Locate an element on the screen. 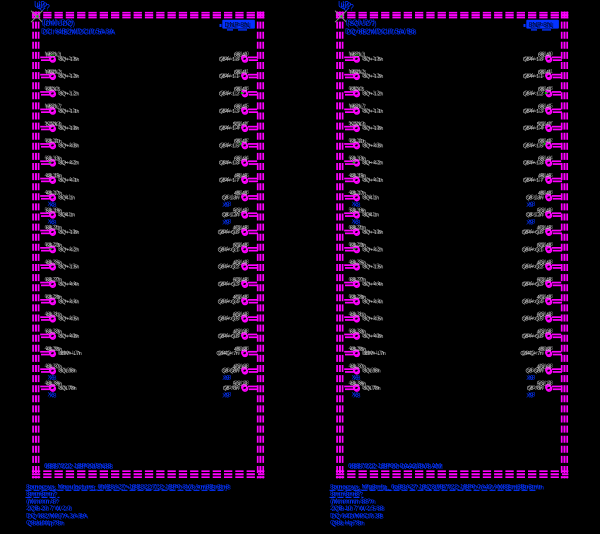 Image resolution: width=600 pixels, height=534 pixels. svg-text: 48L48 is located at coordinates (545, 194).